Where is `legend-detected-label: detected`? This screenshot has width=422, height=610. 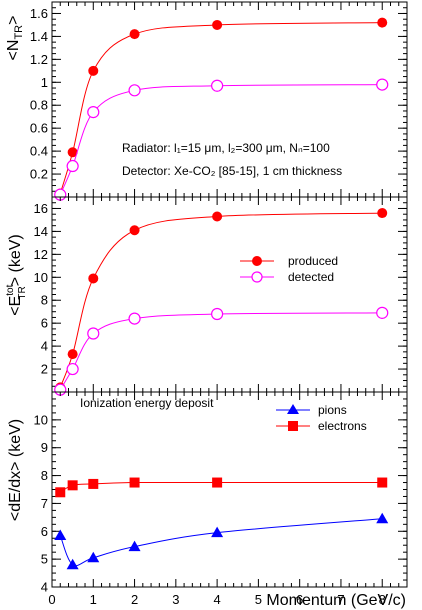
legend-detected-label: detected is located at coordinates (311, 277).